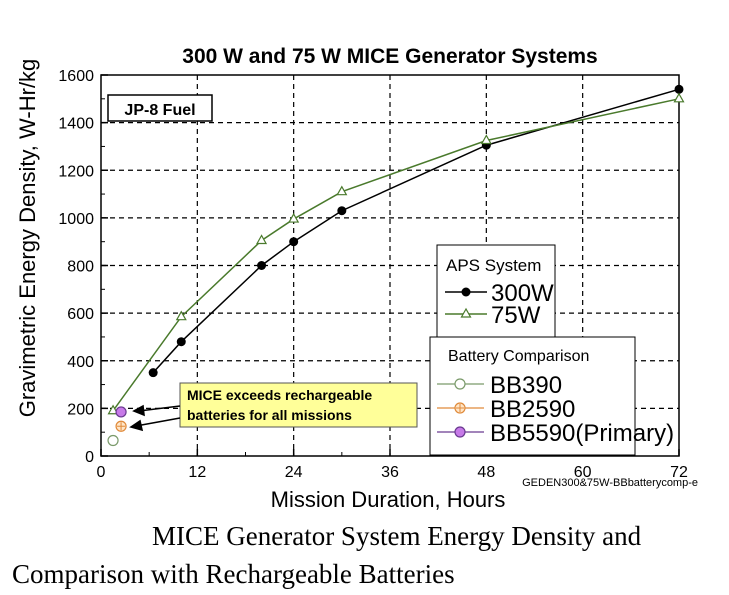 This screenshot has height=595, width=729. What do you see at coordinates (27, 238) in the screenshot?
I see `y-axis-label: Gravimetric Energy Density, W-Hr/kg` at bounding box center [27, 238].